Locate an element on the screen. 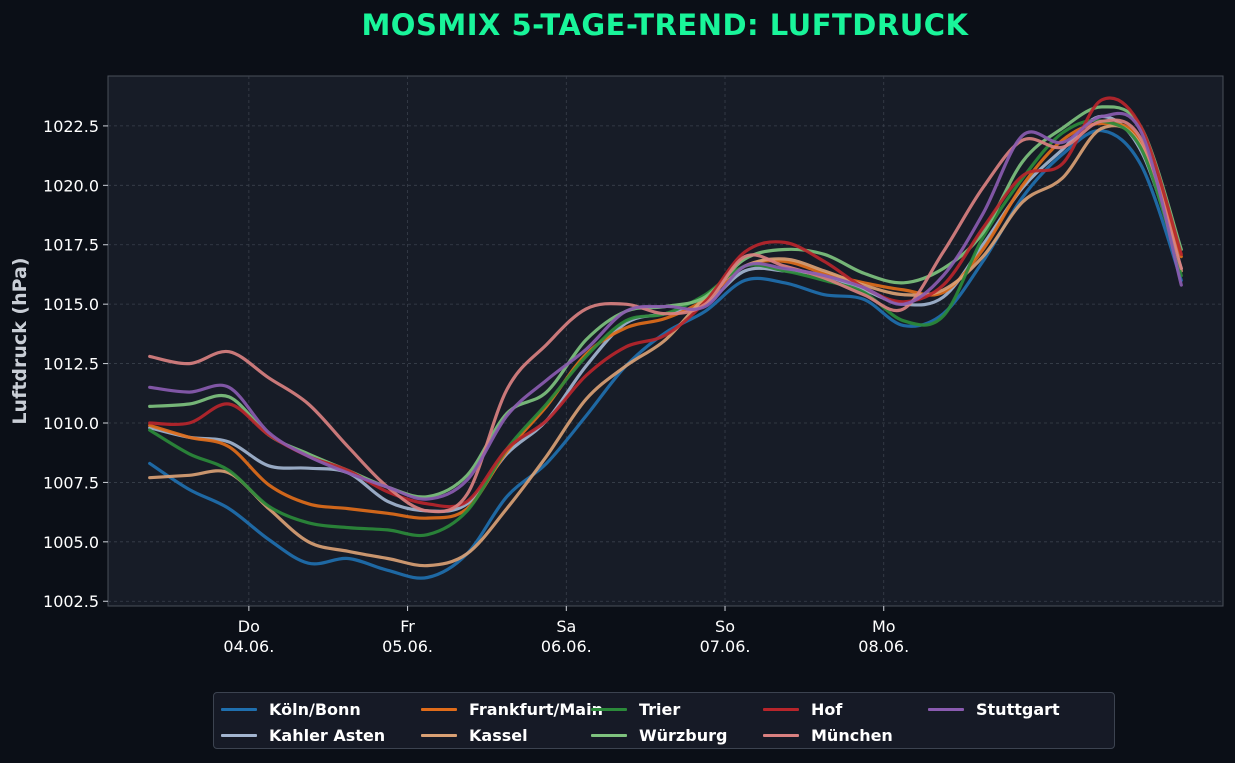 This screenshot has height=763, width=1235. legend-label: Würzburg is located at coordinates (683, 735).